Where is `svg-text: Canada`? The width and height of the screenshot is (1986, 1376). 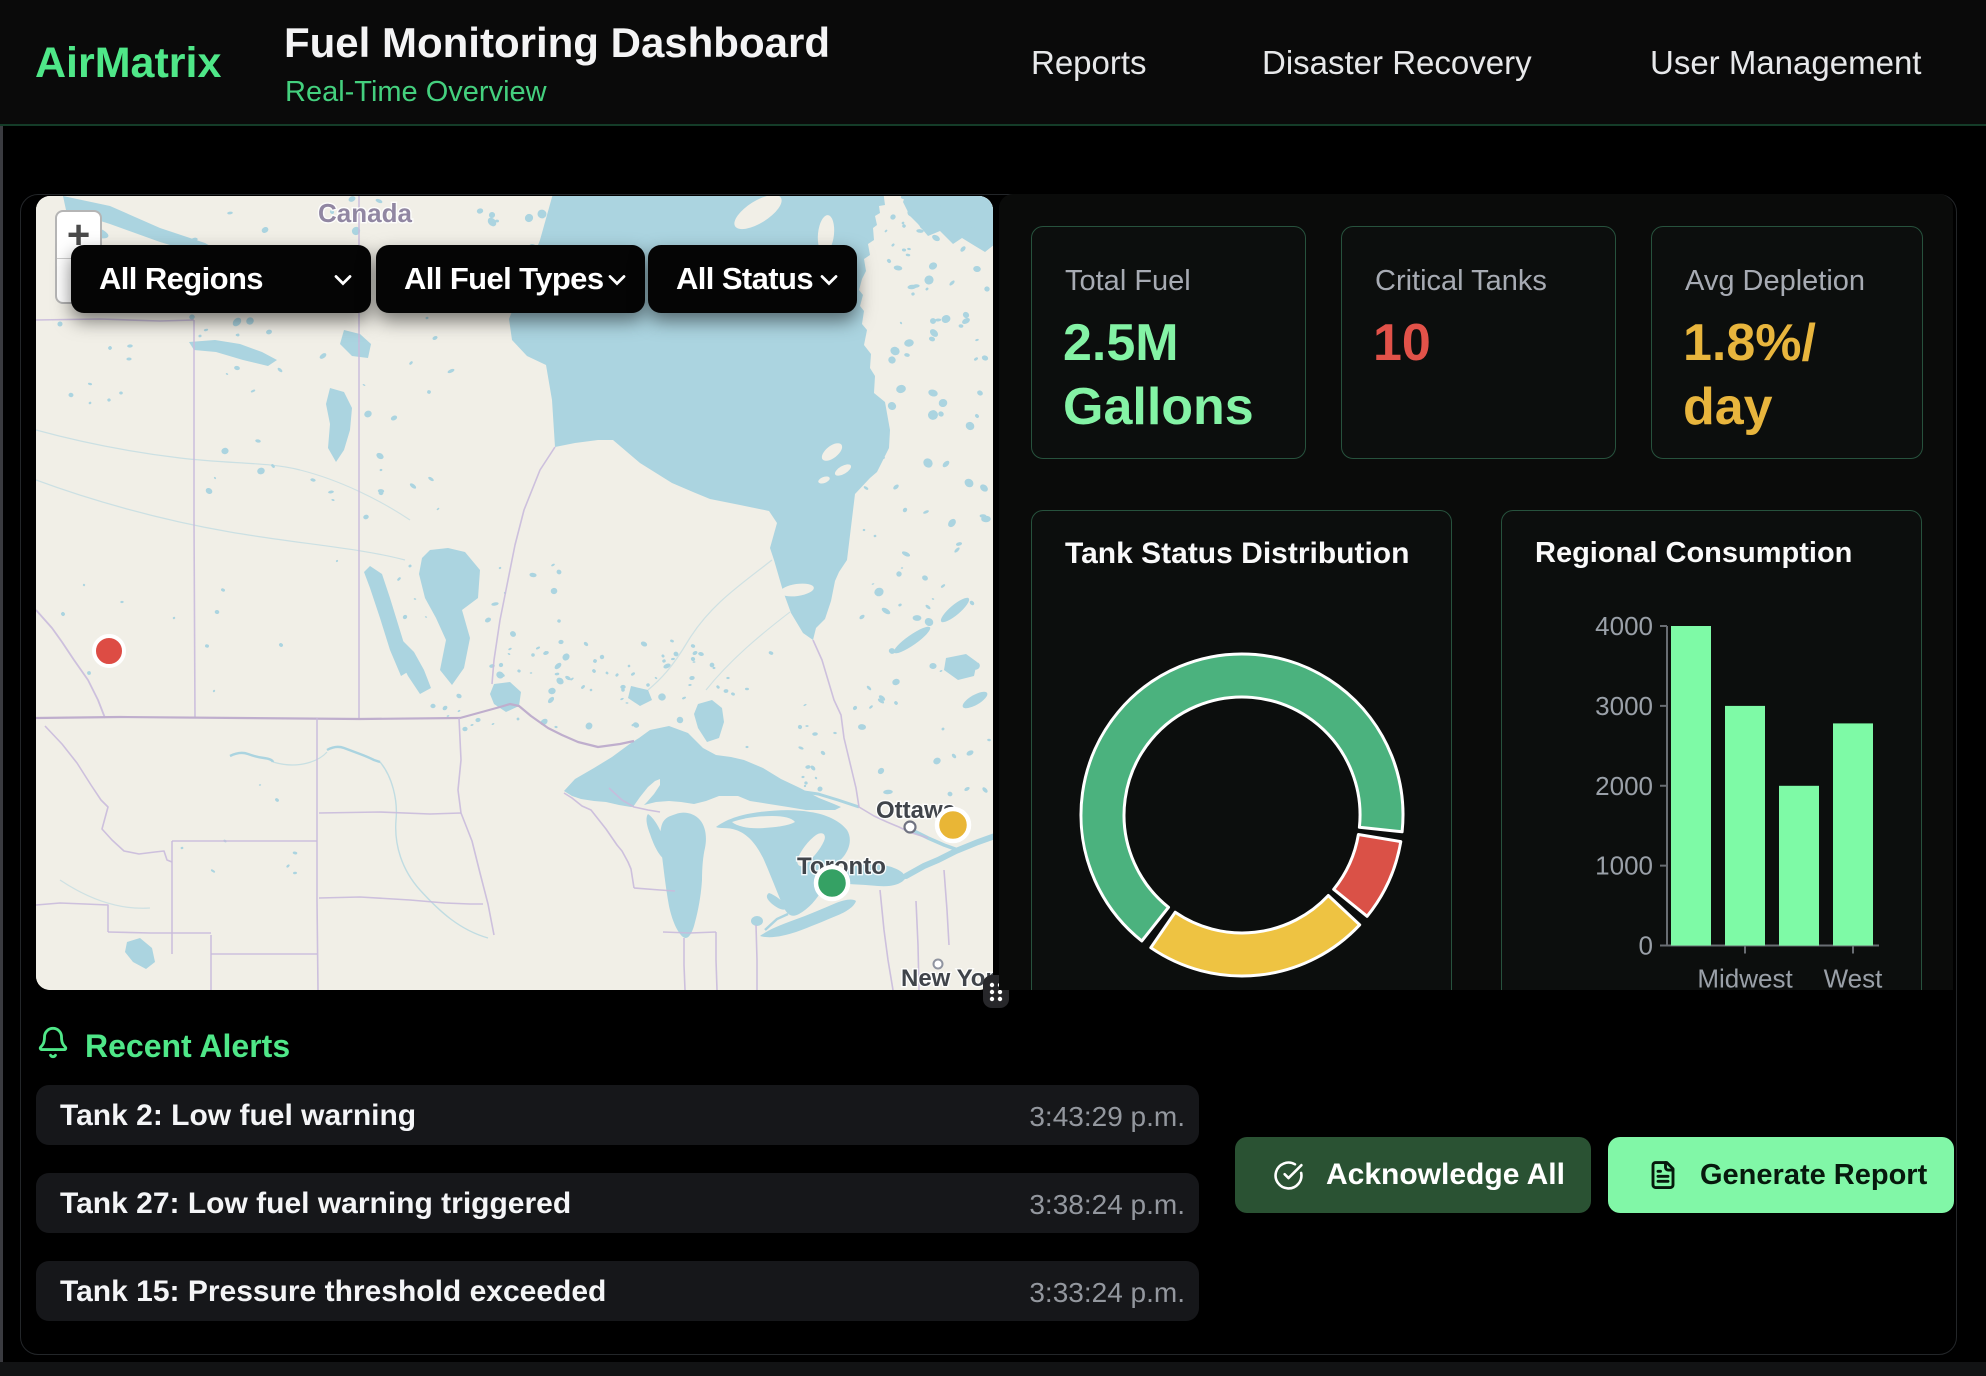 svg-text: Canada is located at coordinates (365, 213).